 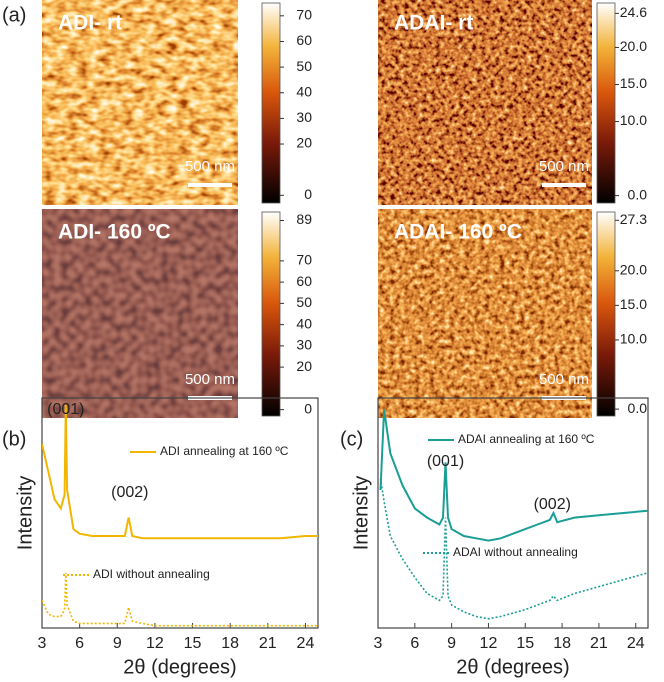 What do you see at coordinates (633, 219) in the screenshot?
I see `colorbar-tick-label: 27.3` at bounding box center [633, 219].